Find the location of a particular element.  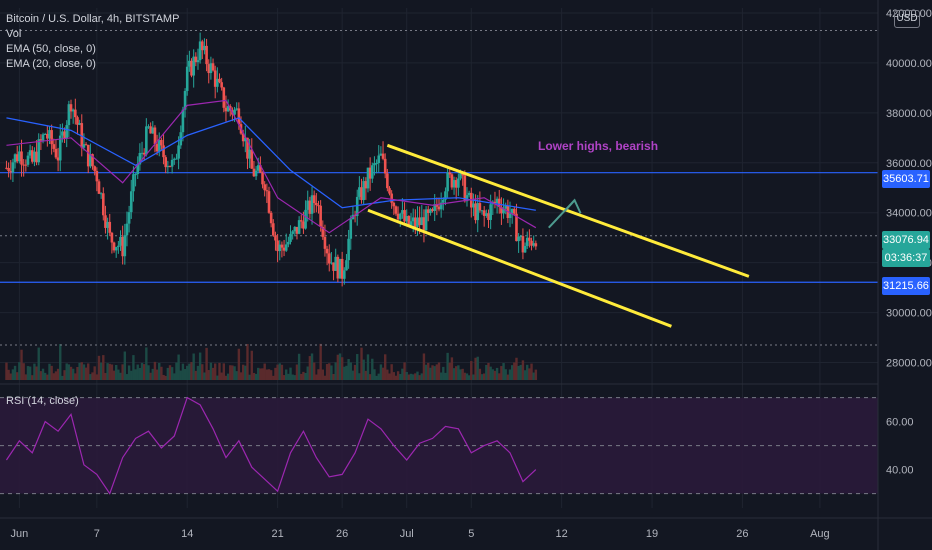

volume-indicator-label: Vol is located at coordinates (14, 34).